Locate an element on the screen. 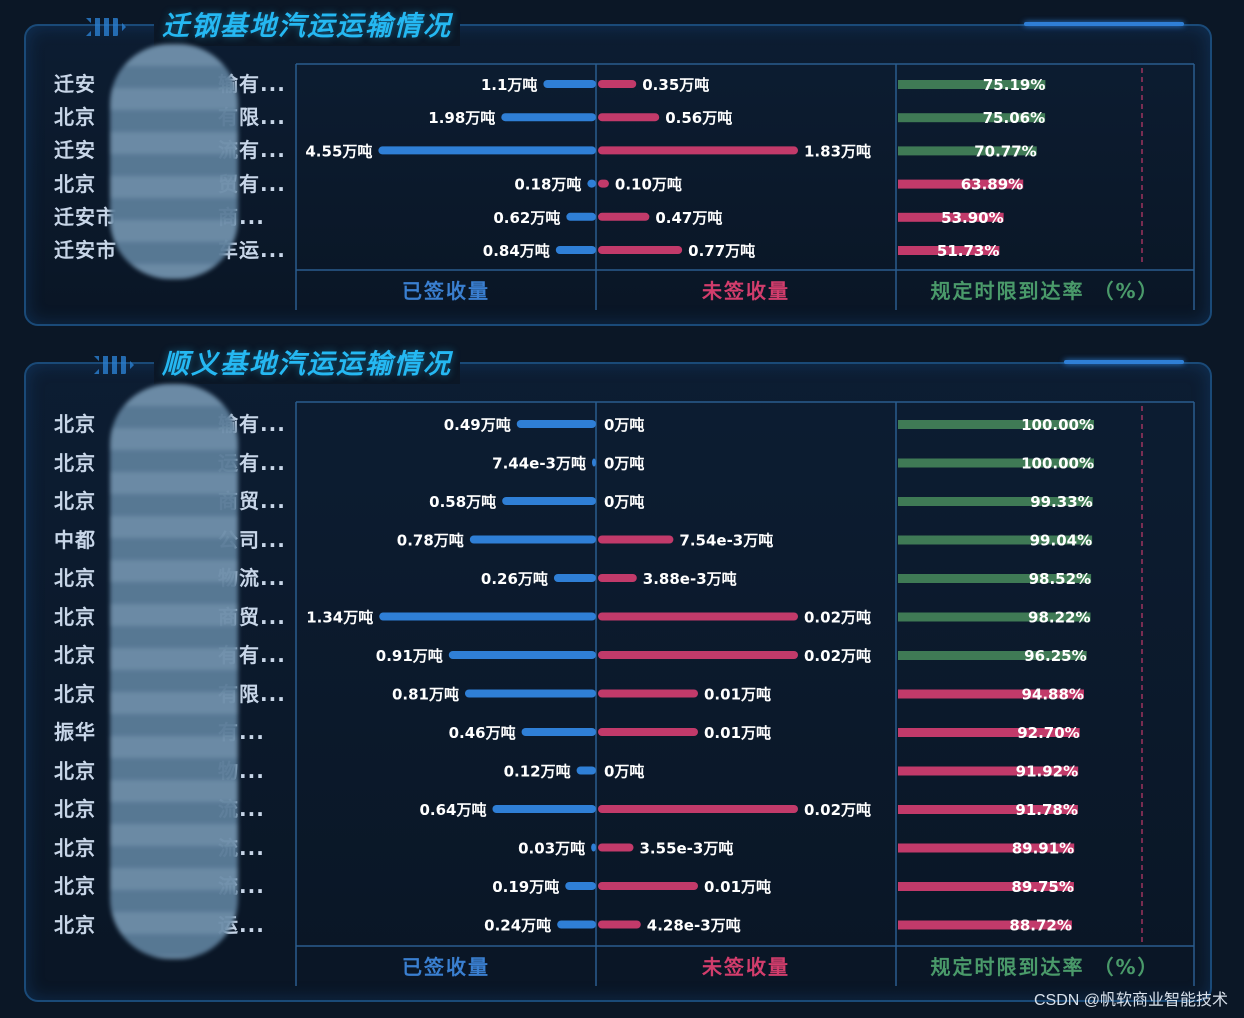 The image size is (1244, 1018). signed-value-label: 0.62万吨 is located at coordinates (526, 218).